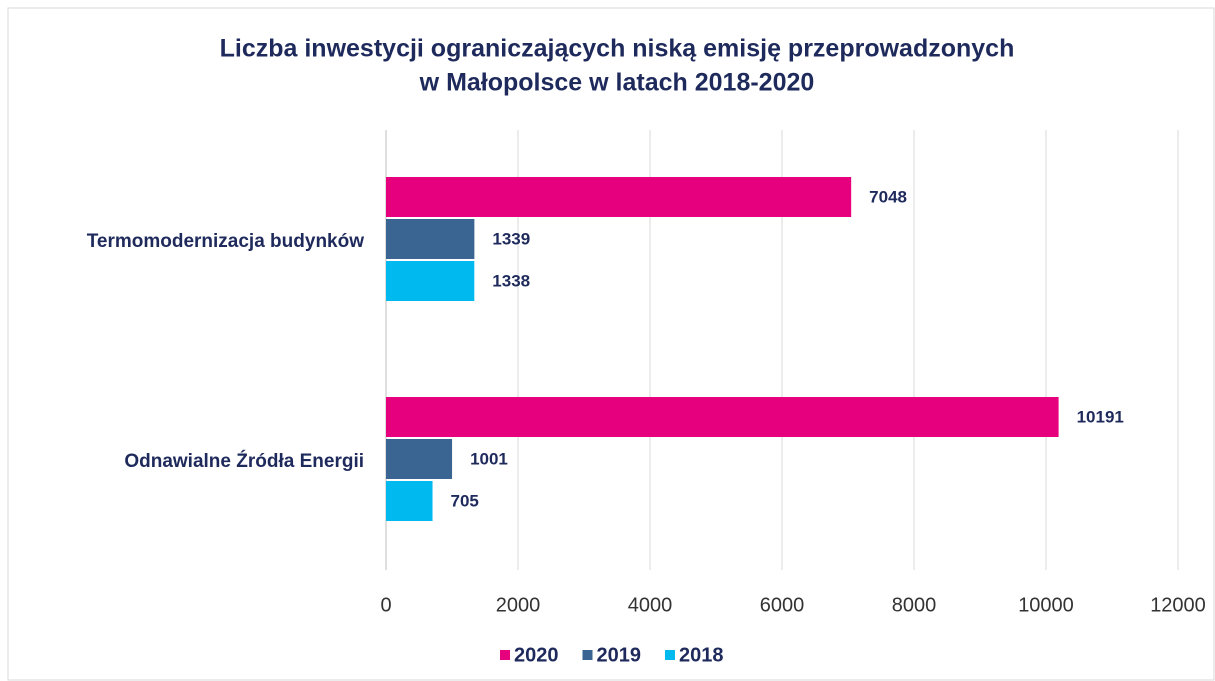 This screenshot has height=681, width=1215. I want to click on data-label: 1338, so click(511, 280).